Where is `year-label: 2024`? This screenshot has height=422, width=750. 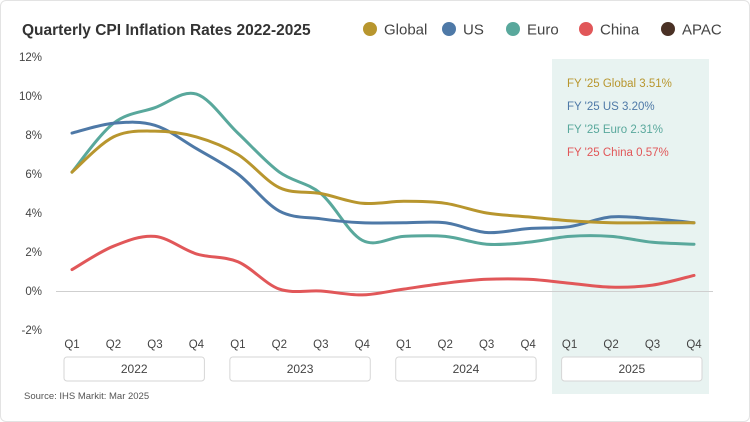
year-label: 2024 is located at coordinates (466, 369).